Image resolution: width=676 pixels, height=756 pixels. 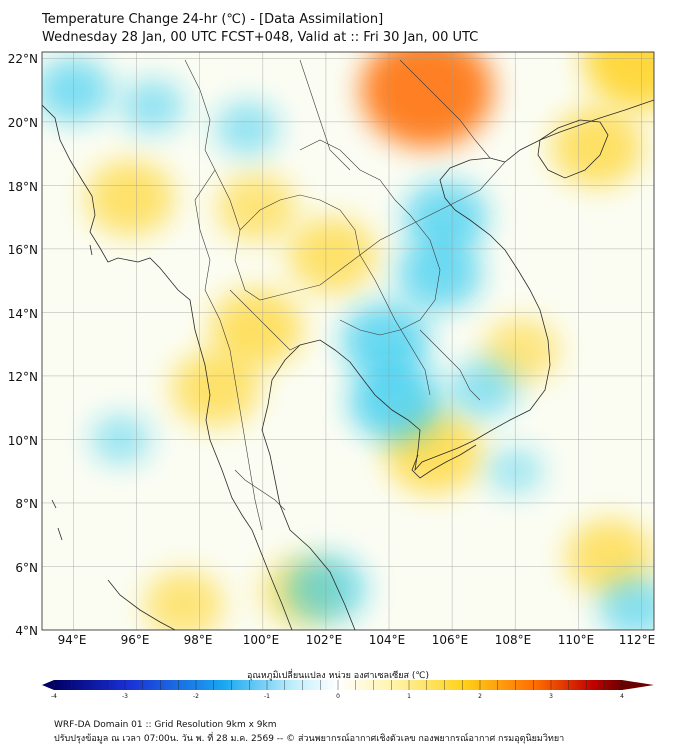 What do you see at coordinates (338, 696) in the screenshot?
I see `colorbar-tick-label: 0` at bounding box center [338, 696].